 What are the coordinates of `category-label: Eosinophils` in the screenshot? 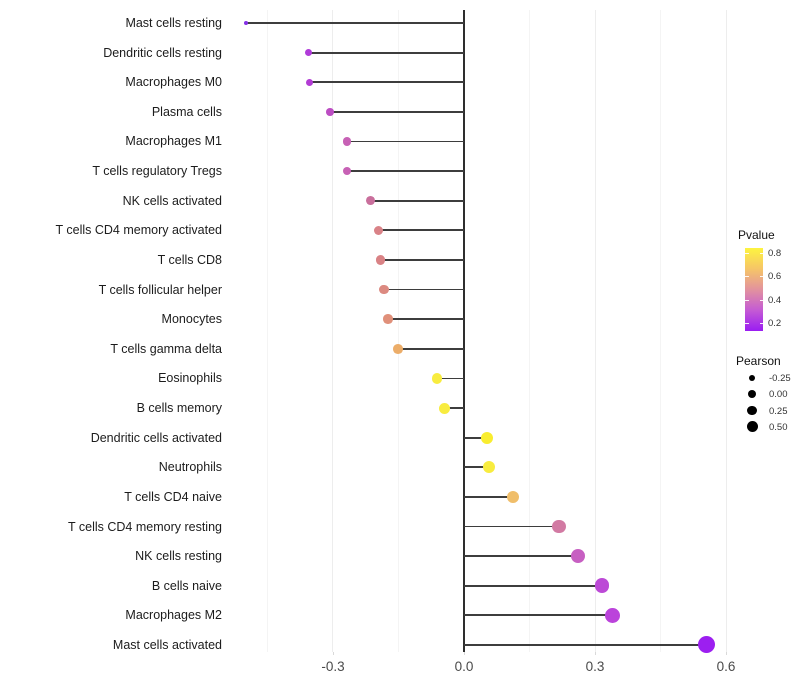 It's located at (190, 378).